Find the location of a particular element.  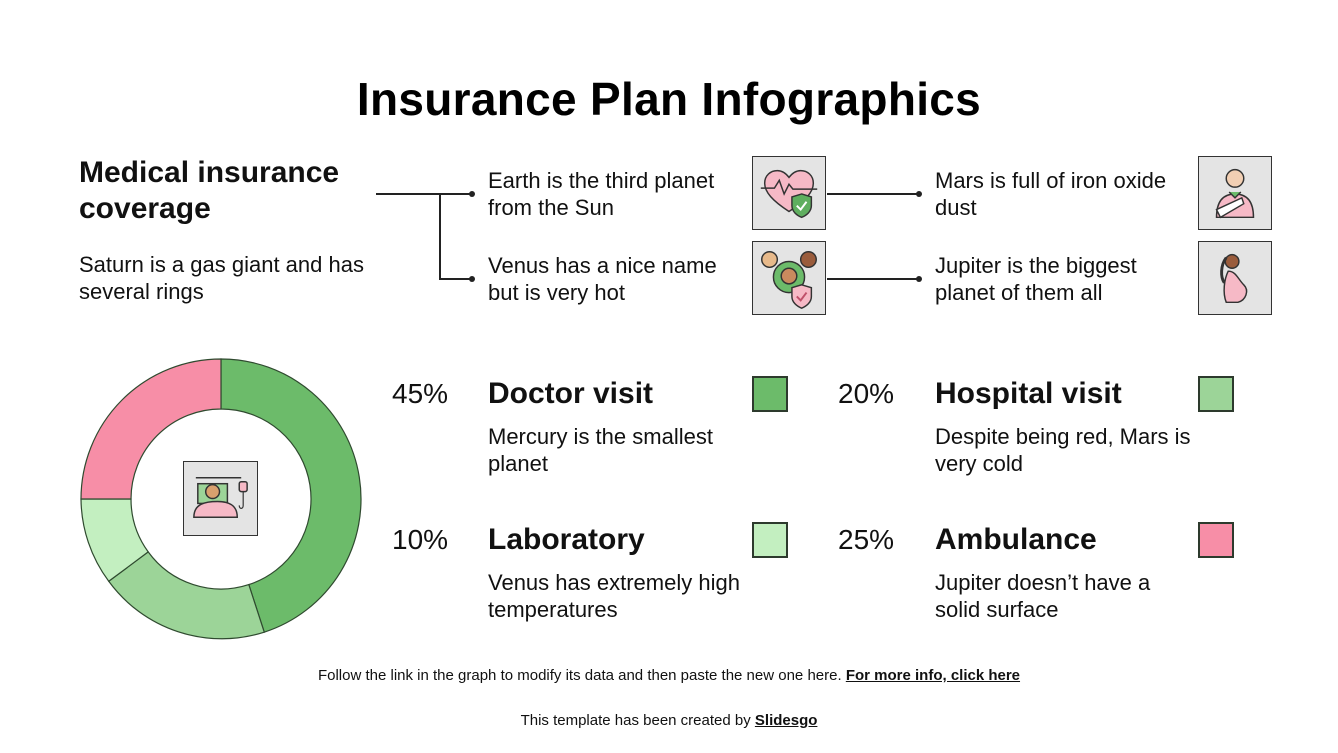

item-desc-hospital-visit: Despite being red, Mars is very cold is located at coordinates (1063, 450).